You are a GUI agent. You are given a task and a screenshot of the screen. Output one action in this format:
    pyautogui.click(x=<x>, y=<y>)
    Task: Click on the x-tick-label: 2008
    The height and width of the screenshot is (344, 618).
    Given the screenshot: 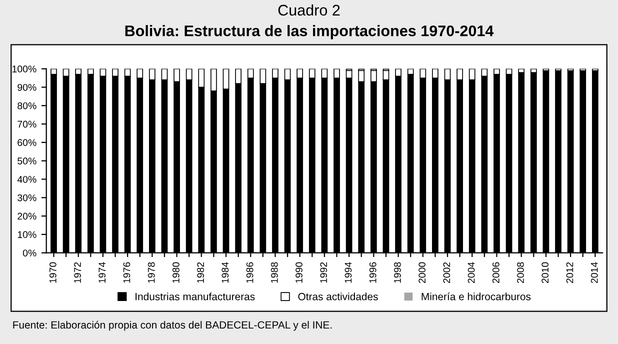 What is the action you would take?
    pyautogui.click(x=520, y=273)
    